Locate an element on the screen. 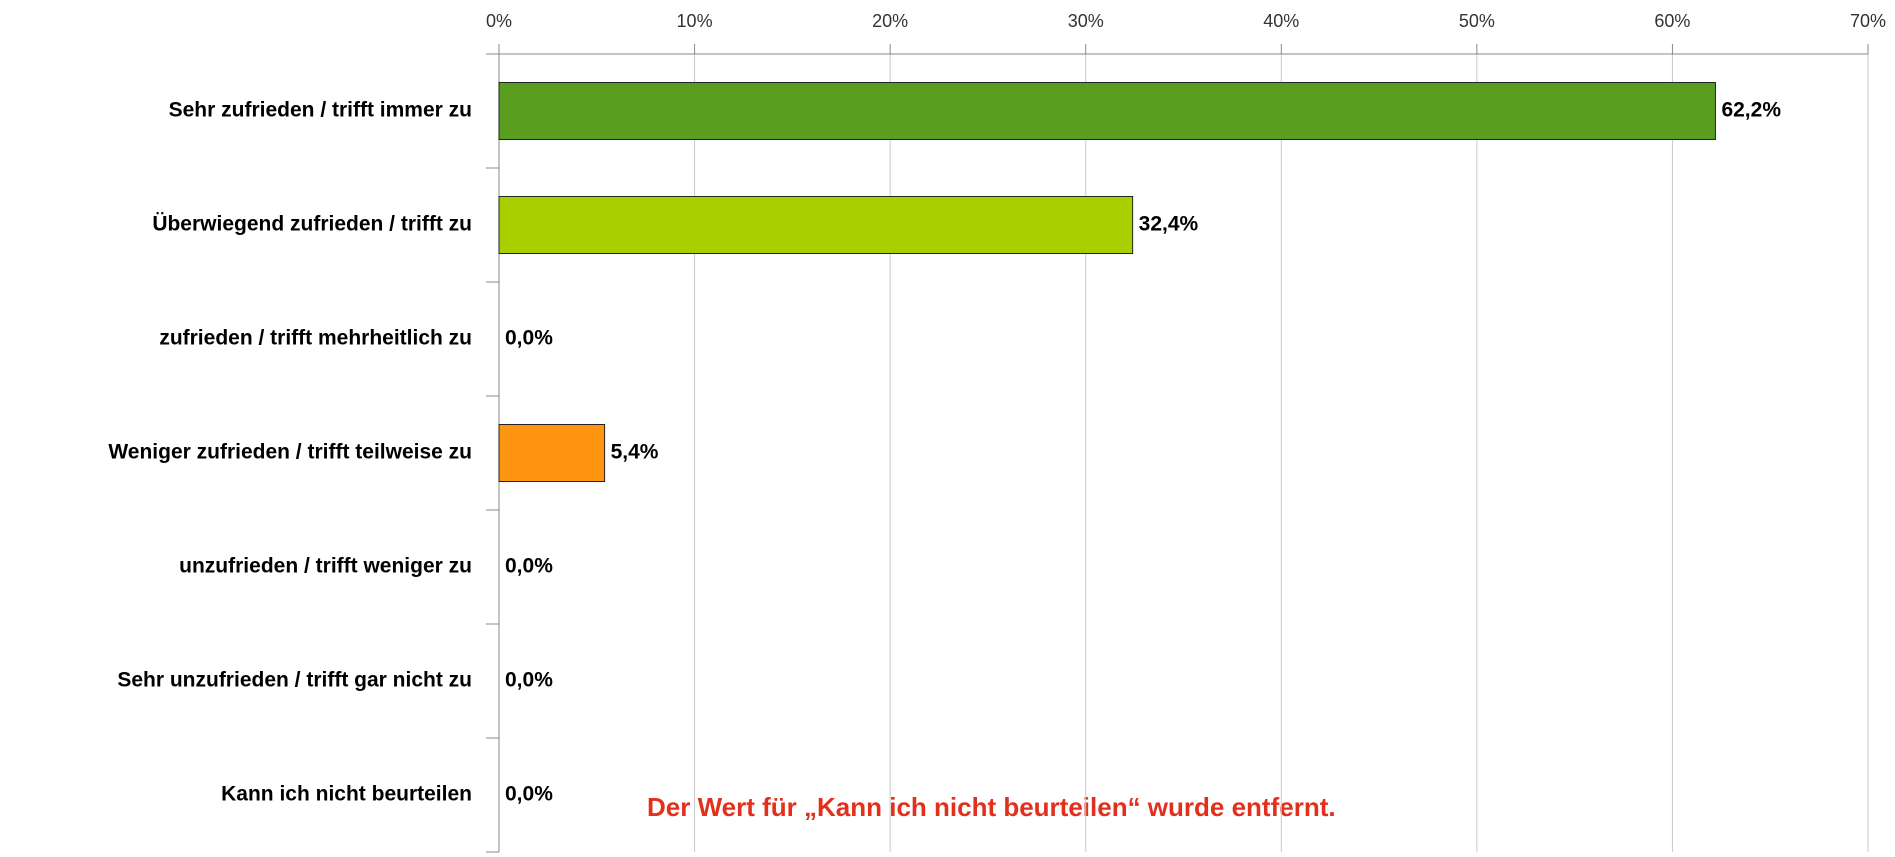 Image resolution: width=1895 pixels, height=857 pixels. y-tick-label: Kann ich nicht beurteilen is located at coordinates (346, 794).